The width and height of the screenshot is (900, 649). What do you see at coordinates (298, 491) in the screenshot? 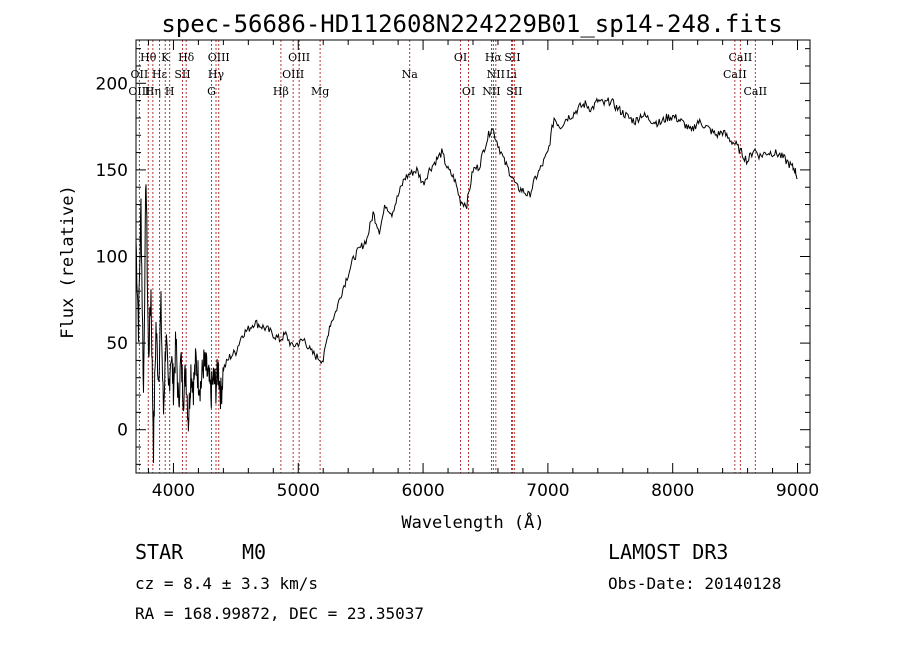
I see `x-tick-label: 5000` at bounding box center [298, 491].